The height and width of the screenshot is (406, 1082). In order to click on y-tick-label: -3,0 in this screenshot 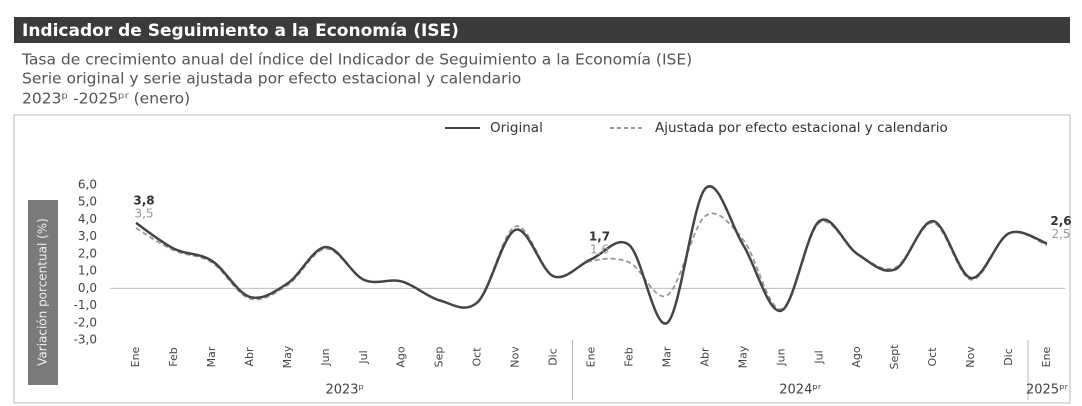, I will do `click(85, 340)`.